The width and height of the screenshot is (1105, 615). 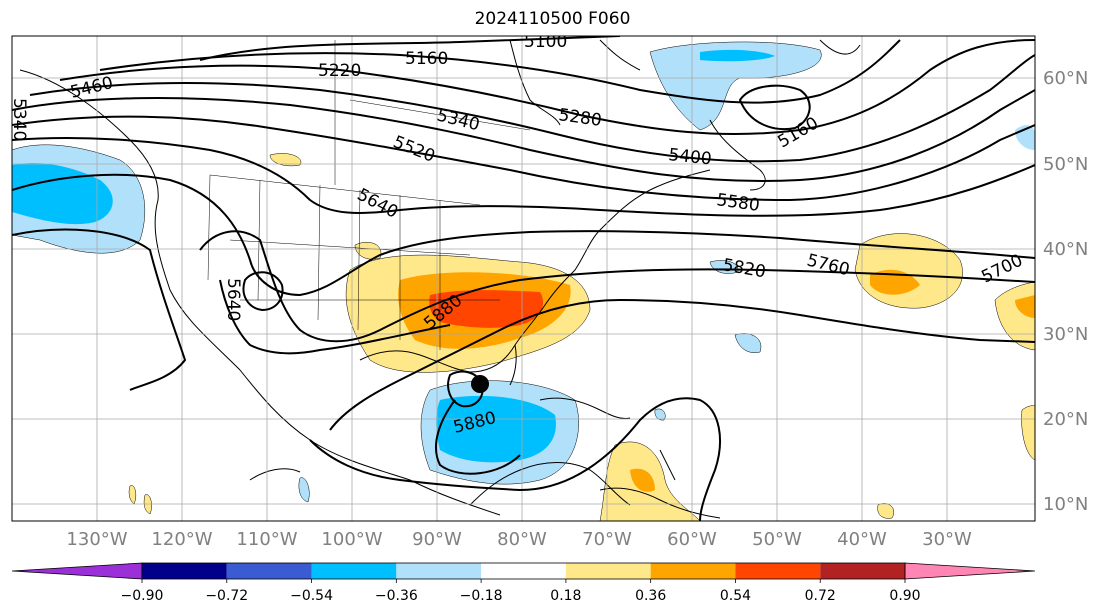 I want to click on state-borders, so click(x=369, y=195).